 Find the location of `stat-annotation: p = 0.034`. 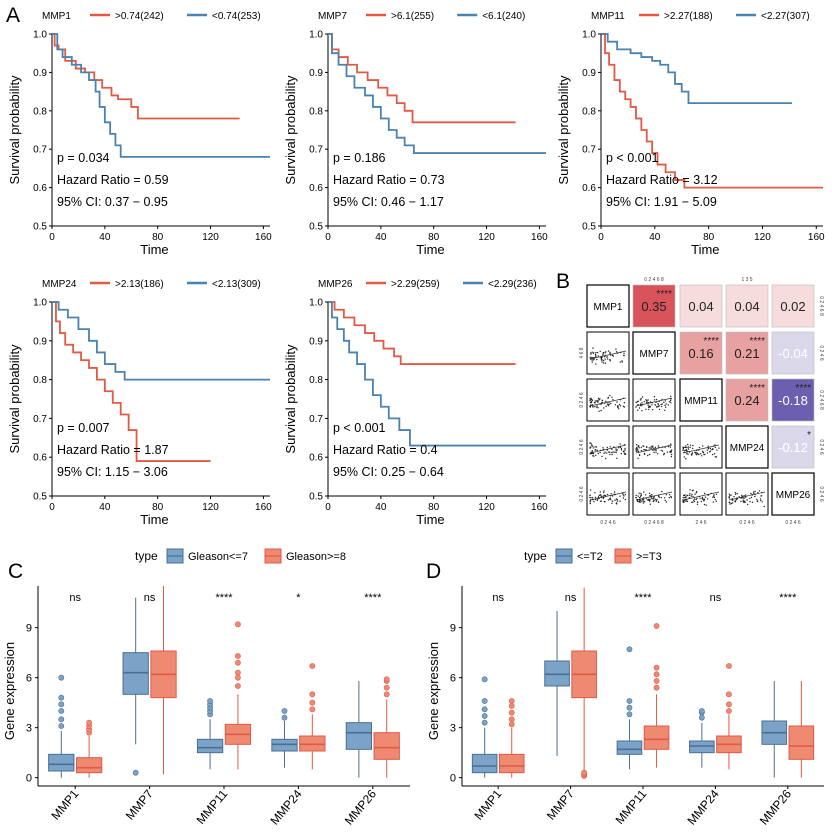

stat-annotation: p = 0.034 is located at coordinates (83, 158).